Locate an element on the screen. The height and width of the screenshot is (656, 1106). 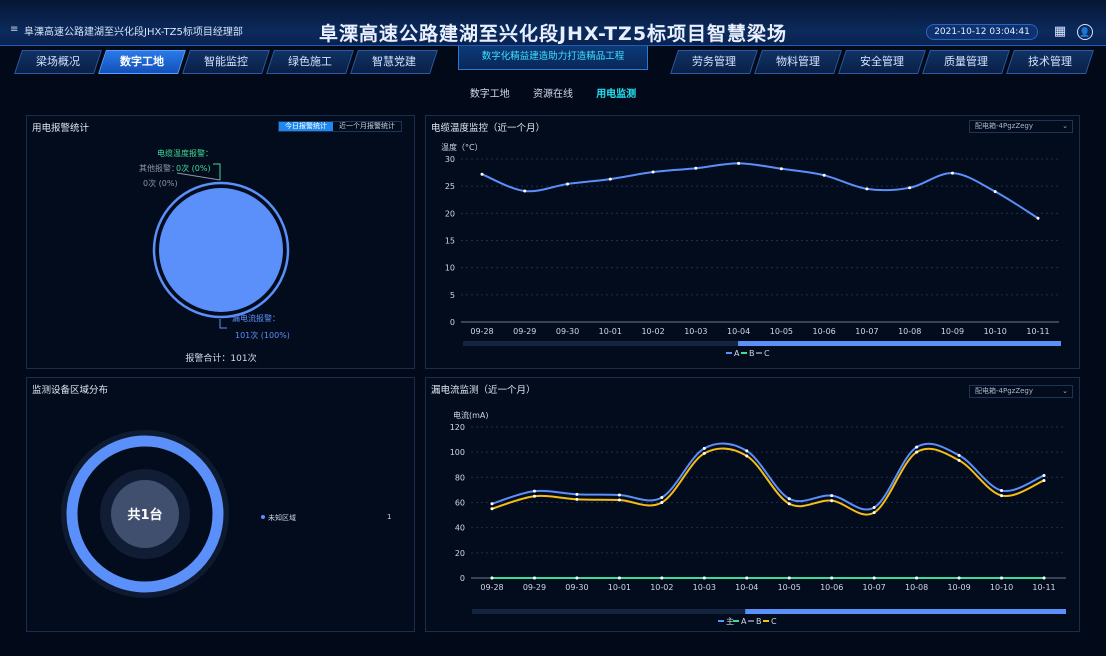
keyboard-grid-icon: ▦ is located at coordinates (1060, 31).